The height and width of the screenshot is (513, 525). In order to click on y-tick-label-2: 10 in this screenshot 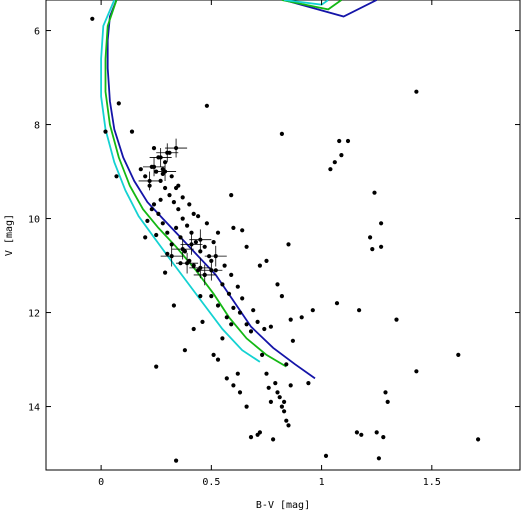, I will do `click(34, 220)`.